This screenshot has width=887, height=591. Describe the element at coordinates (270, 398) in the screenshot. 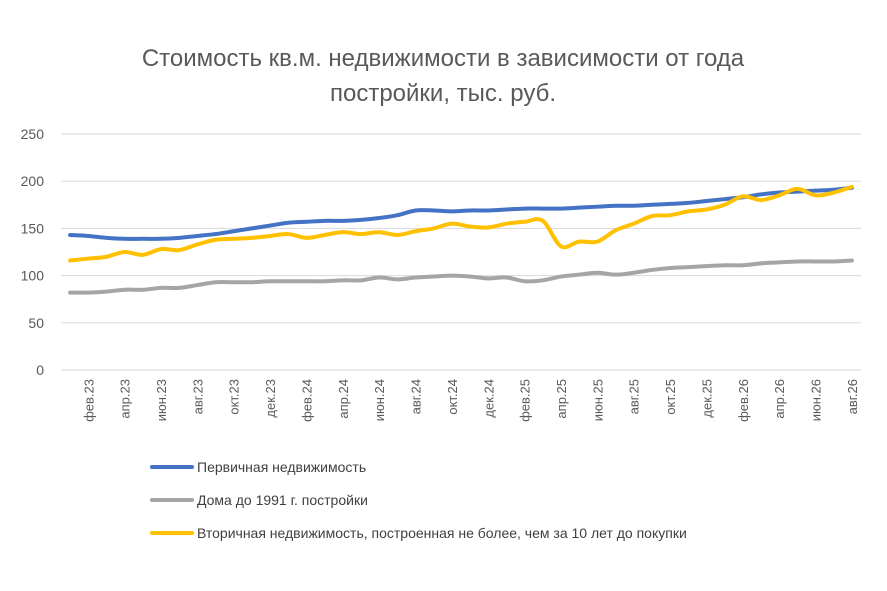

I see `x-tick-label: дек.23` at that location.